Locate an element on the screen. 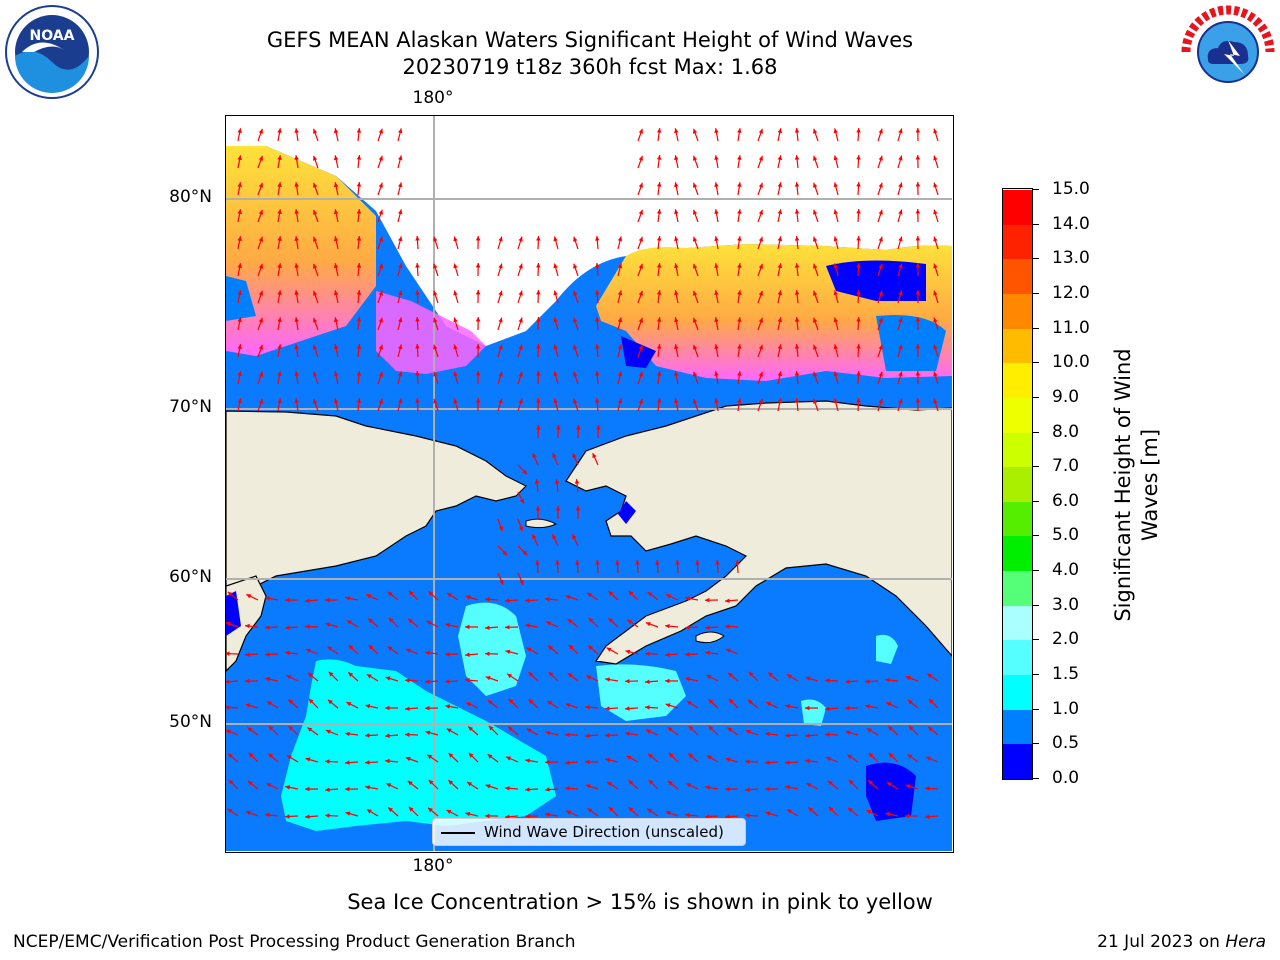 The height and width of the screenshot is (960, 1280). lon-label-bottom: 180° is located at coordinates (433, 866).